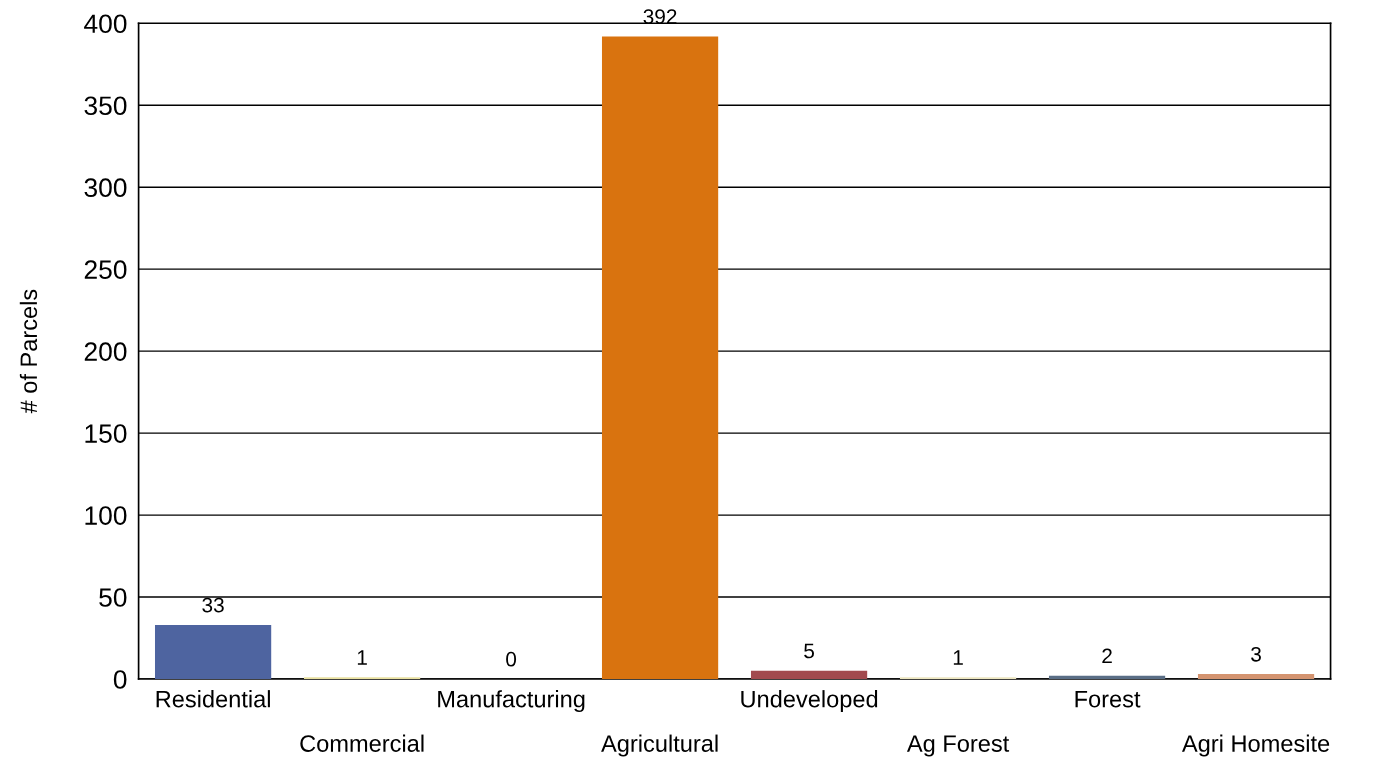 The width and height of the screenshot is (1386, 776). I want to click on y-tick-label: 250, so click(105, 269).